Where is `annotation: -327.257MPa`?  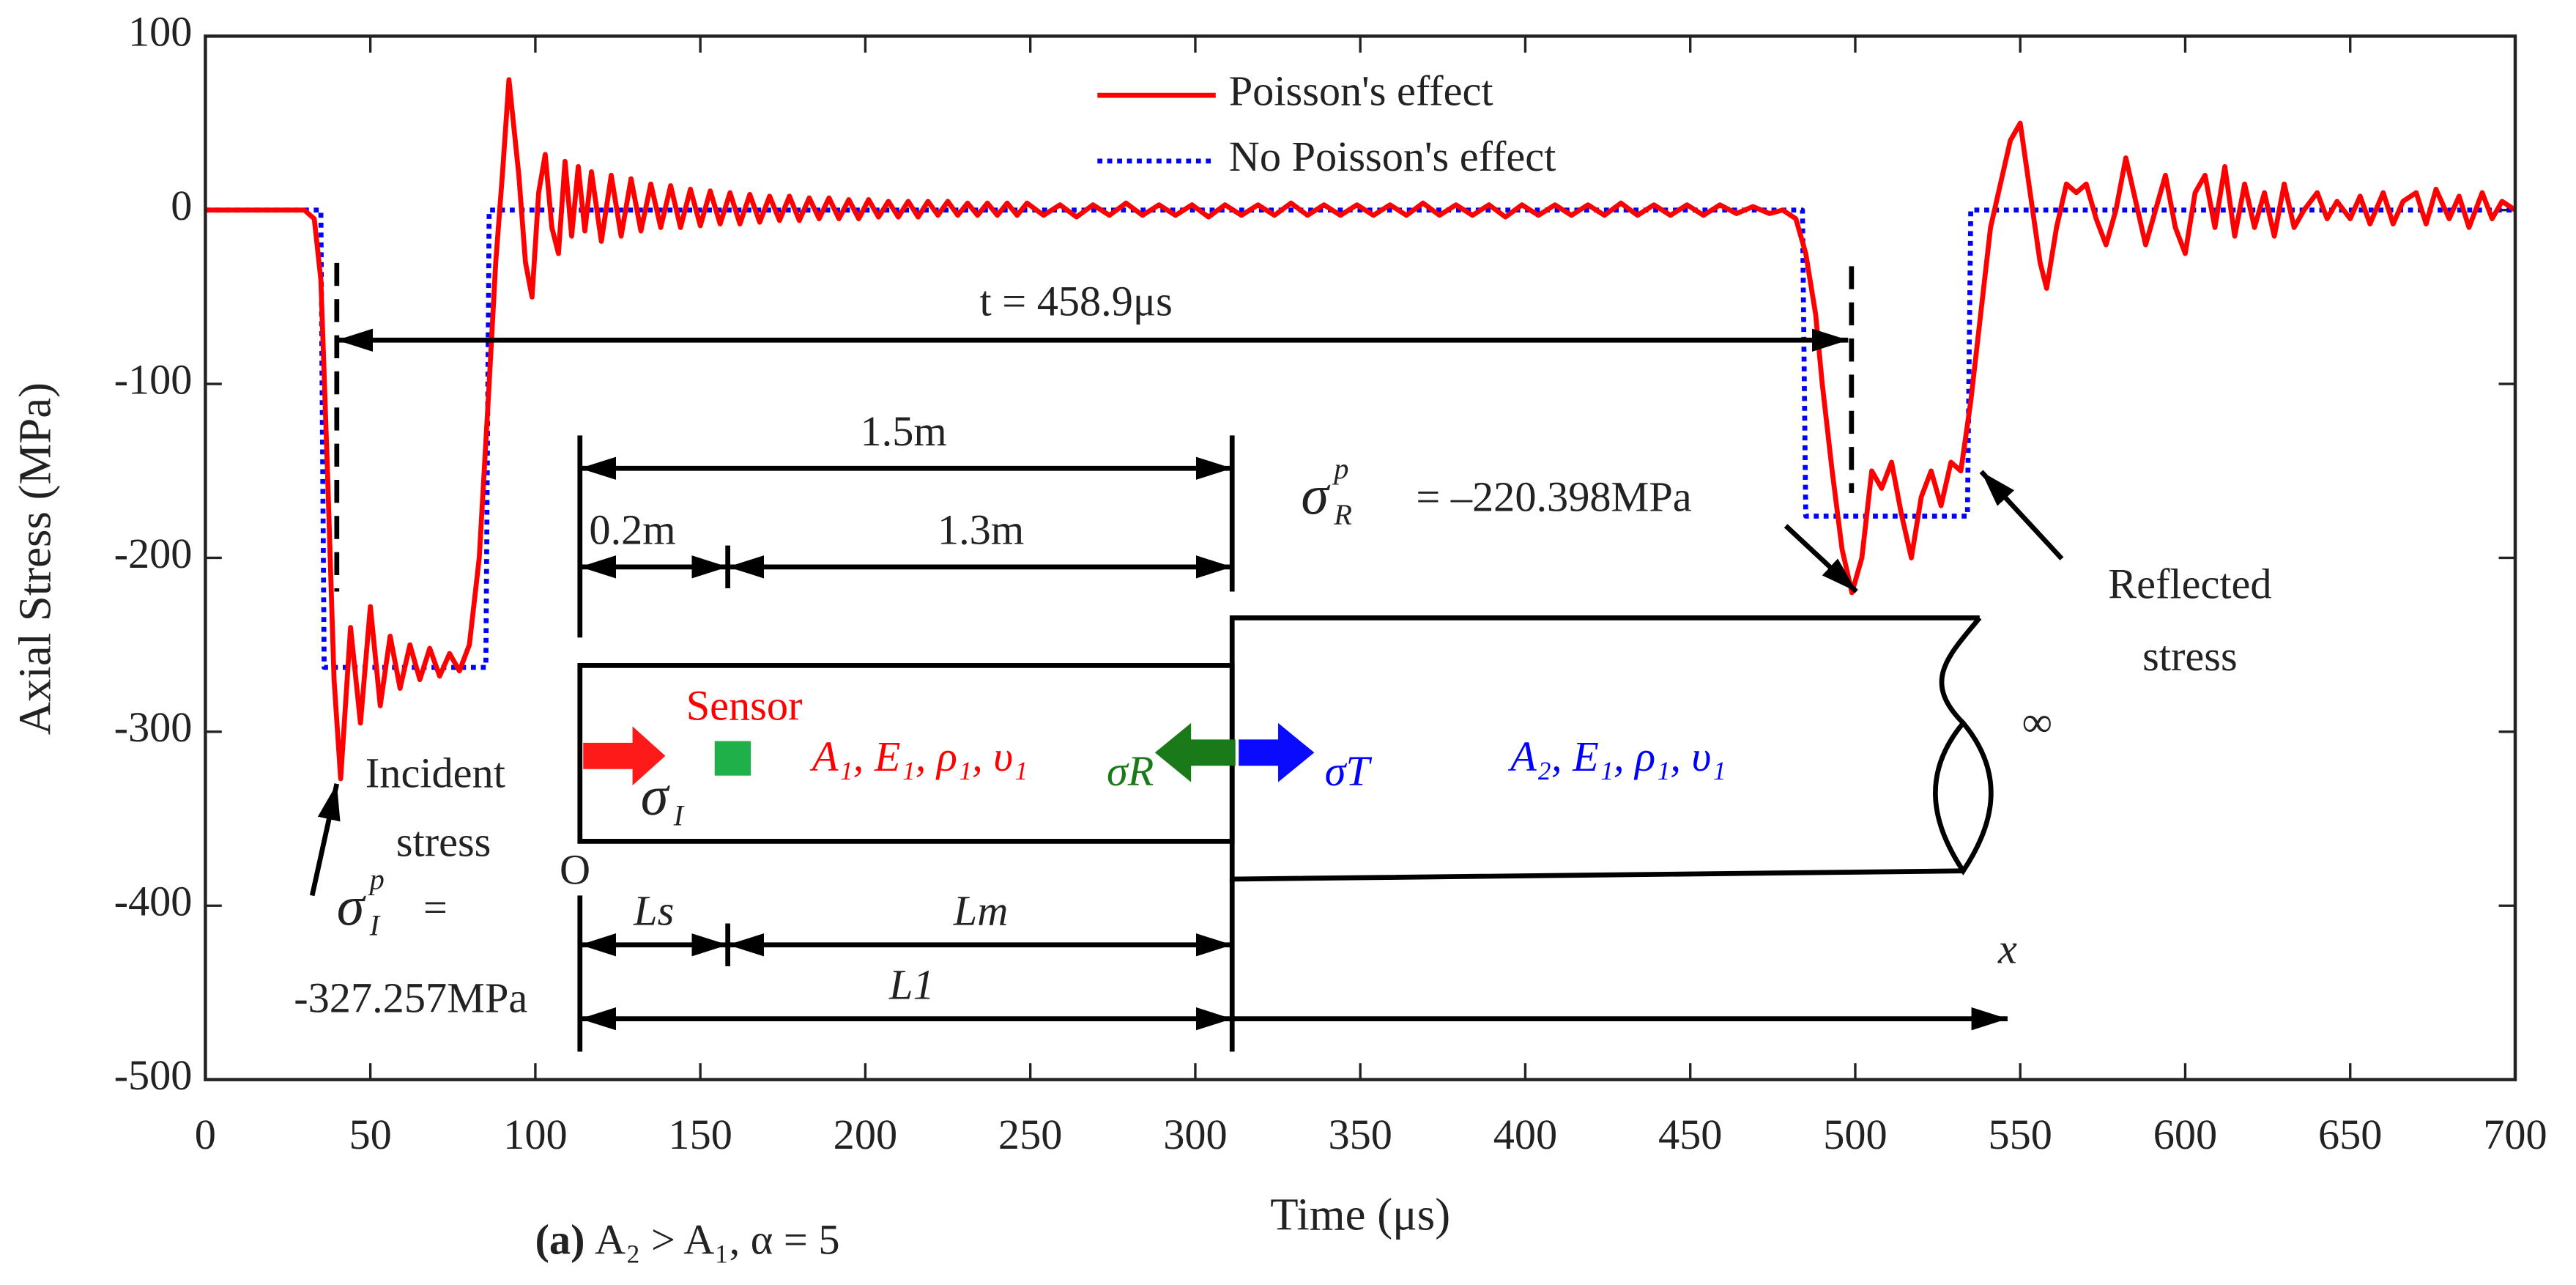
annotation: -327.257MPa is located at coordinates (410, 998).